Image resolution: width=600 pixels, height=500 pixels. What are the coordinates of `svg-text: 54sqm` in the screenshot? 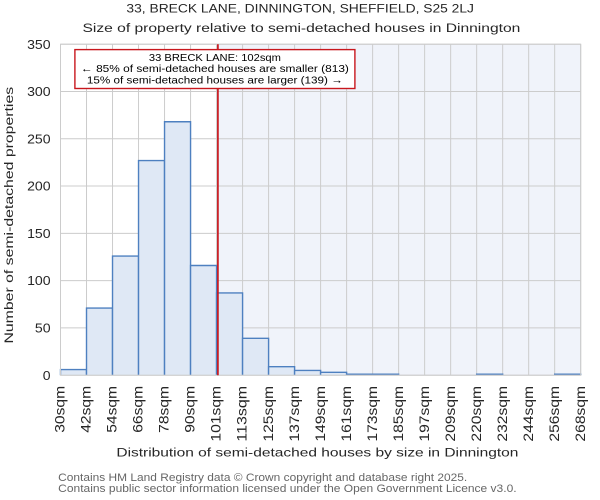 It's located at (112, 409).